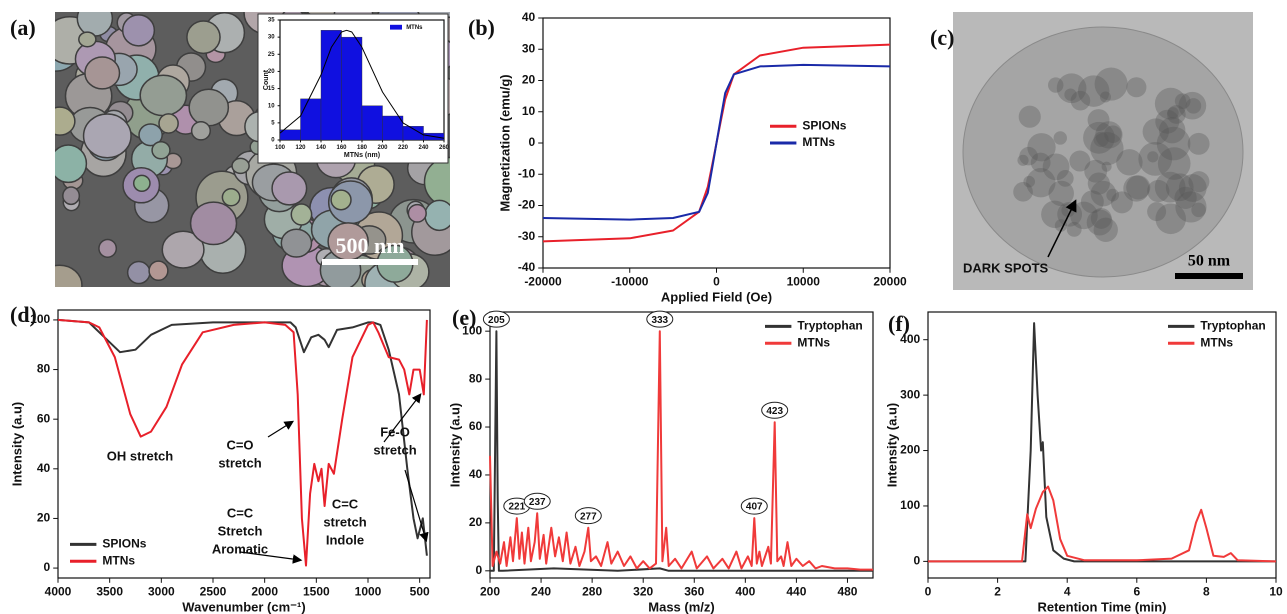 This screenshot has width=1287, height=614. I want to click on x-tick-label: 160, so click(341, 148).